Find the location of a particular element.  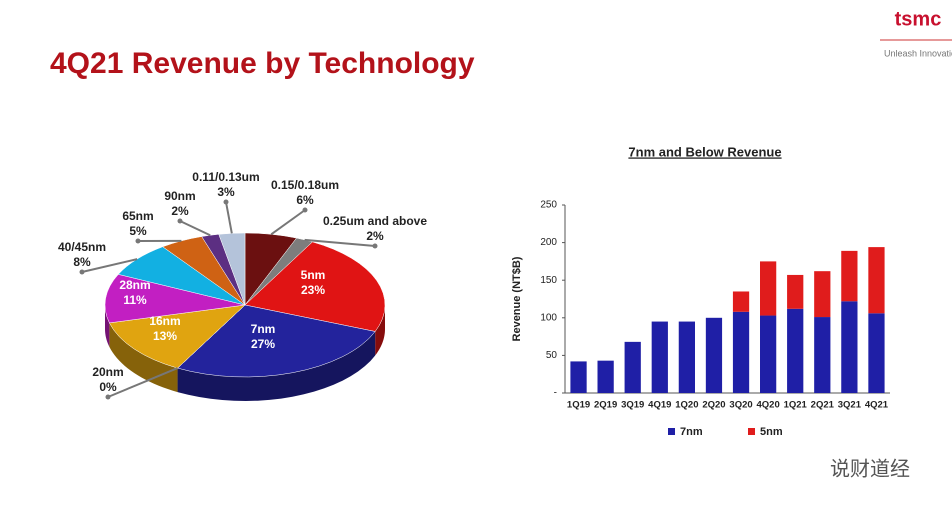

slice-label: 5nm is located at coordinates (313, 275).